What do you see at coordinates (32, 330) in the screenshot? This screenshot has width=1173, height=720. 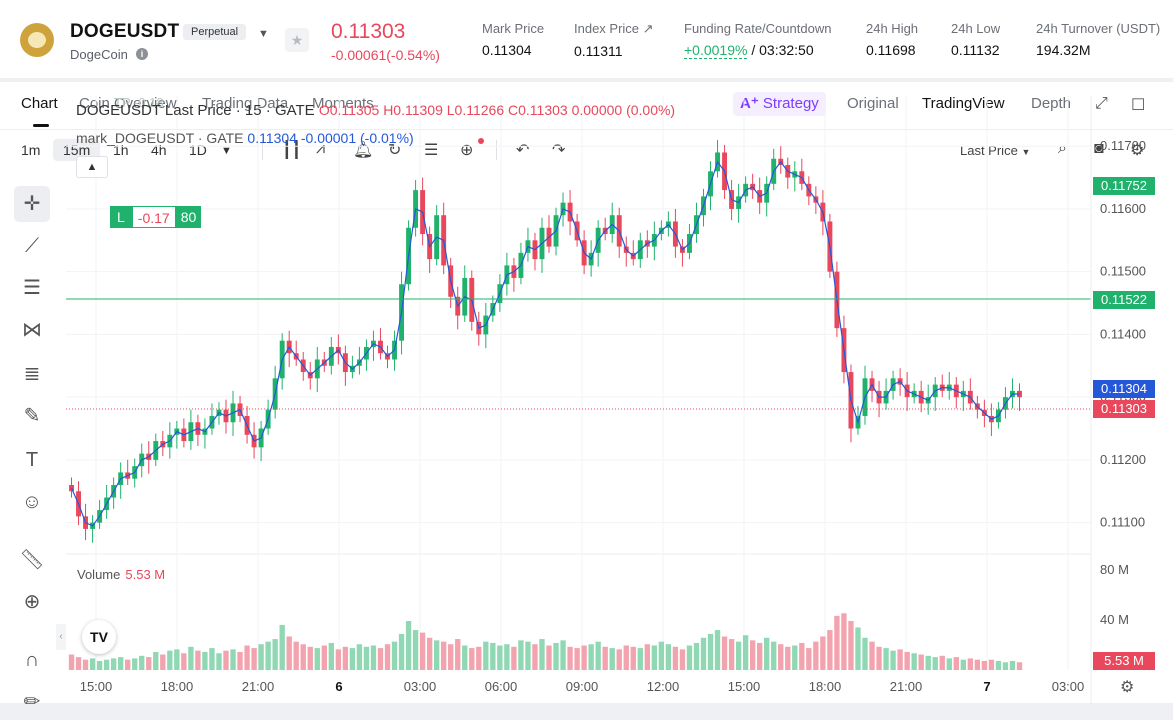 I see `pattern-icon: ⋈` at bounding box center [32, 330].